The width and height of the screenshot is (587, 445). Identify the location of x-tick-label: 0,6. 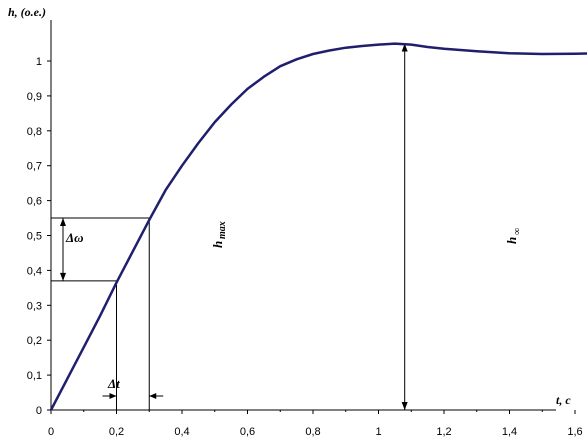
(247, 432).